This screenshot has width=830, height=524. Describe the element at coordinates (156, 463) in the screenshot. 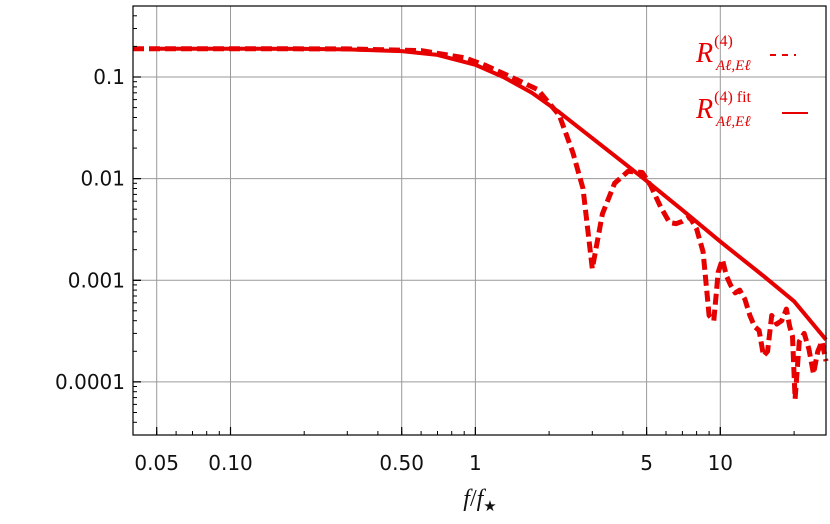

I see `x-tick-label: 0.05` at that location.